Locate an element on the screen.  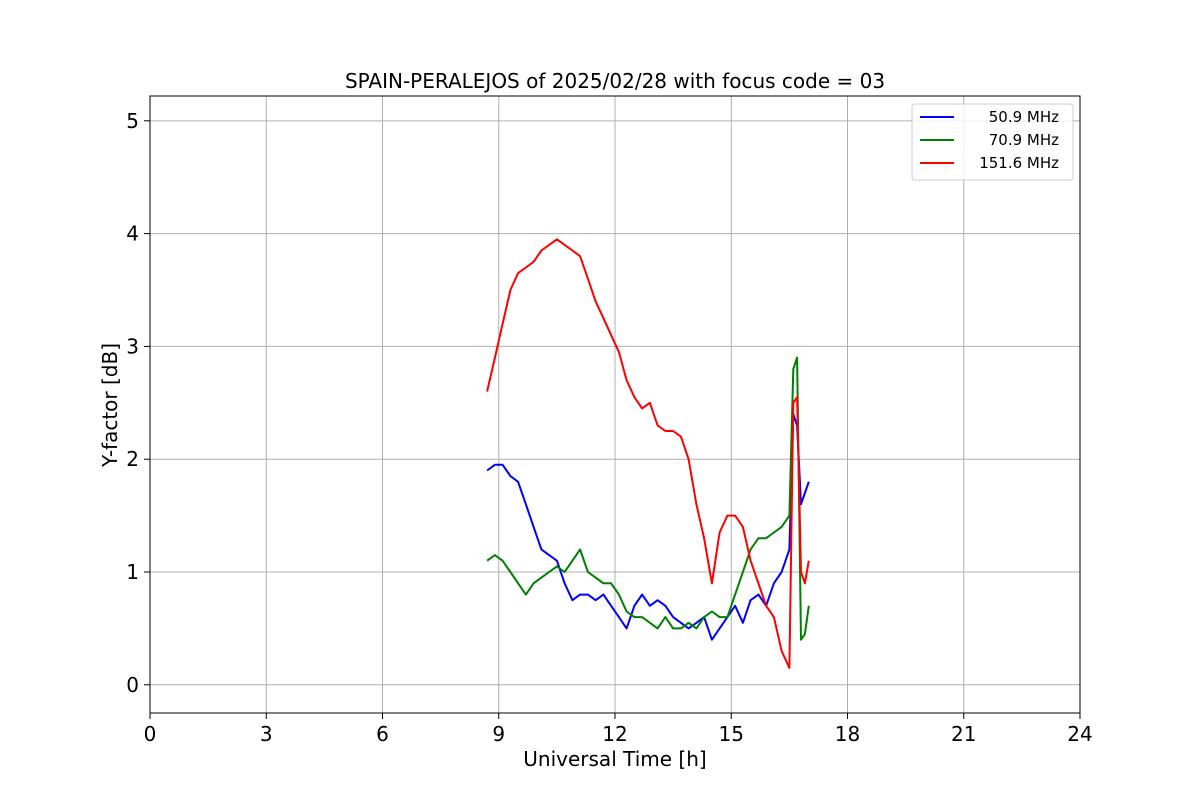
y-tick-label: 4 is located at coordinates (132, 234).